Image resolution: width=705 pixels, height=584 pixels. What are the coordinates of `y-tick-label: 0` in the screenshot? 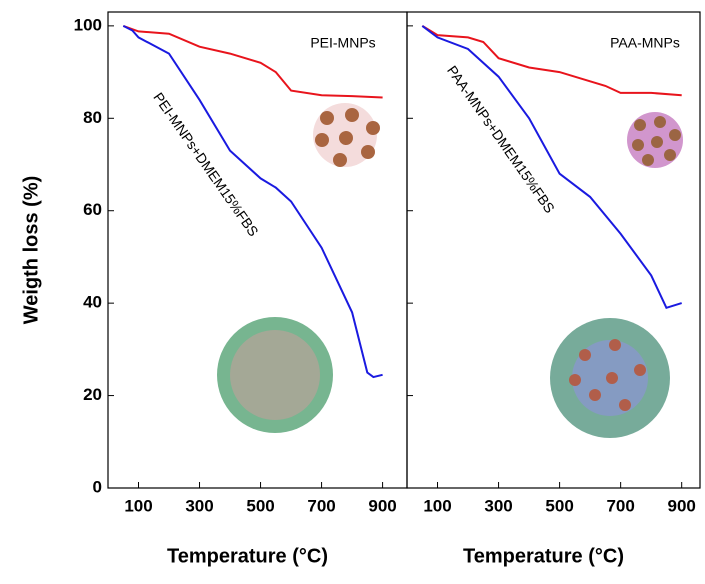 It's located at (97, 486).